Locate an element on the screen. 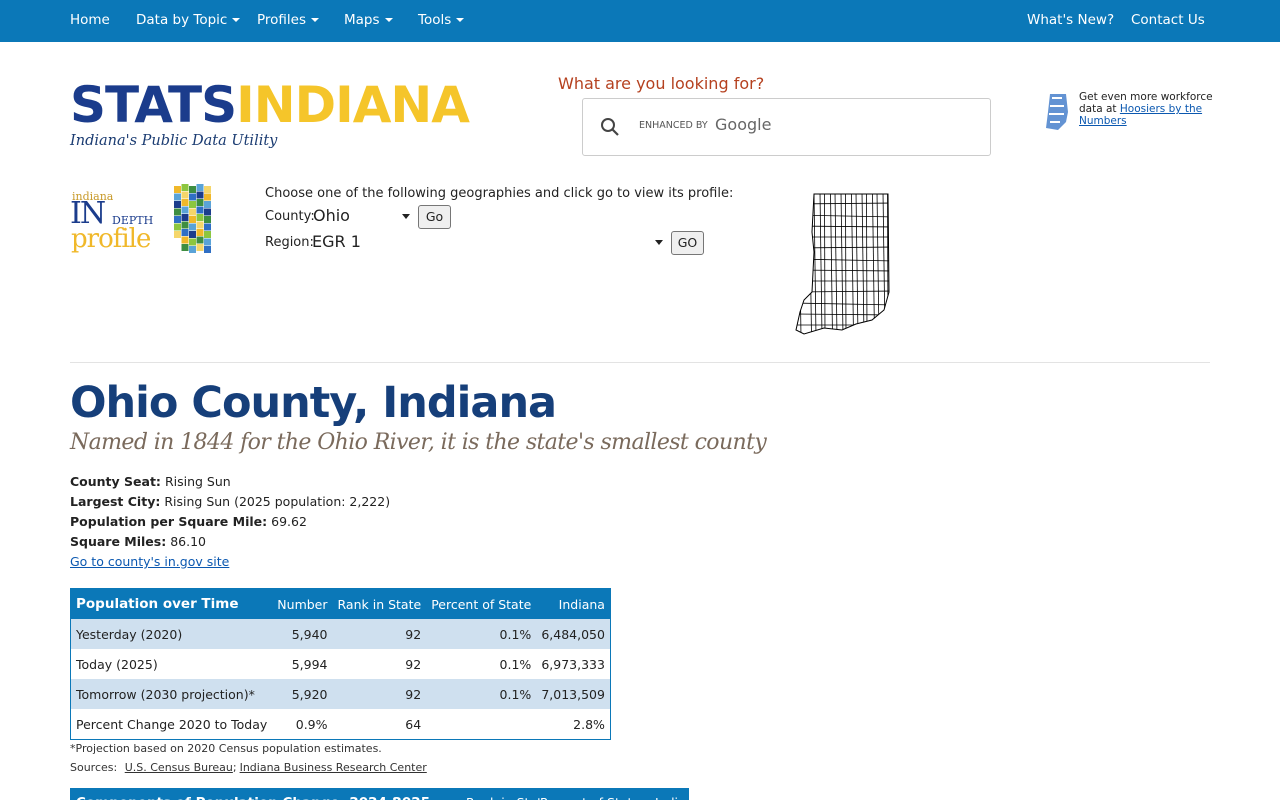  source-link: Indiana Business Research Center is located at coordinates (333, 767).